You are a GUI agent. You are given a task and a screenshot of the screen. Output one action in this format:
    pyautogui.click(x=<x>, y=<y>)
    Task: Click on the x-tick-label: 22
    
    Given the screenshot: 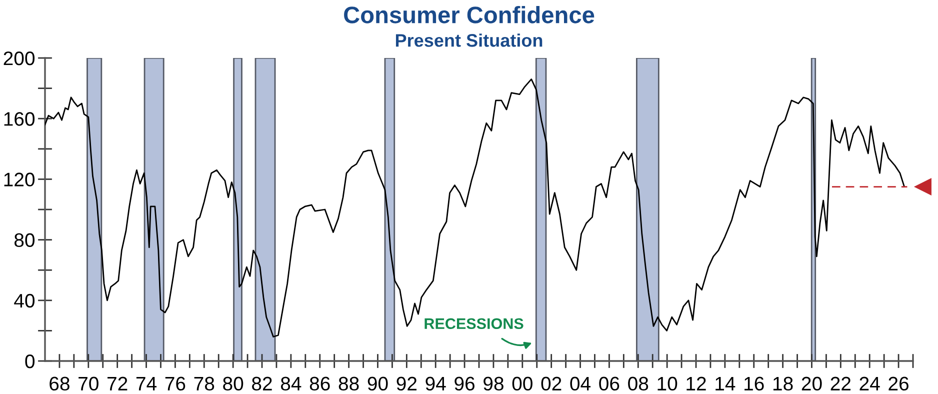 What is the action you would take?
    pyautogui.click(x=840, y=383)
    